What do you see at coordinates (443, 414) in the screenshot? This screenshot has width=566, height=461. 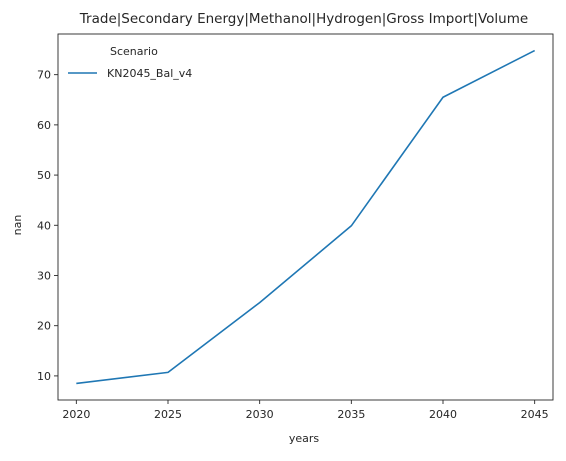 I see `x-tick-label: 2040` at bounding box center [443, 414].